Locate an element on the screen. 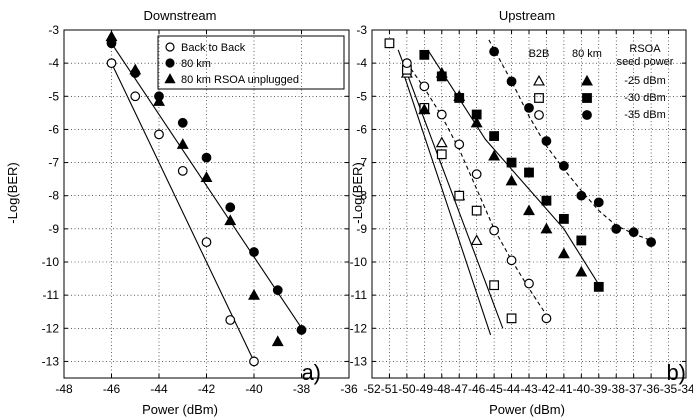 The height and width of the screenshot is (419, 693). upstream-x-tick-label: -38 is located at coordinates (617, 389).